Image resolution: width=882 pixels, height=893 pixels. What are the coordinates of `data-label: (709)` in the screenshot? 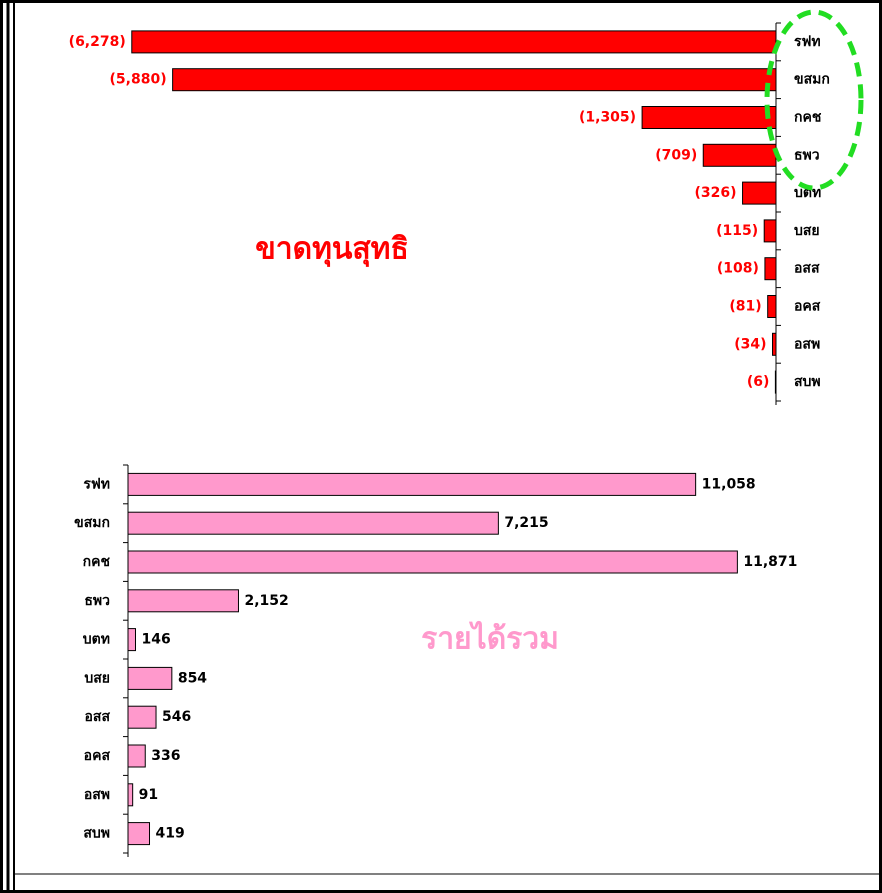 It's located at (676, 155).